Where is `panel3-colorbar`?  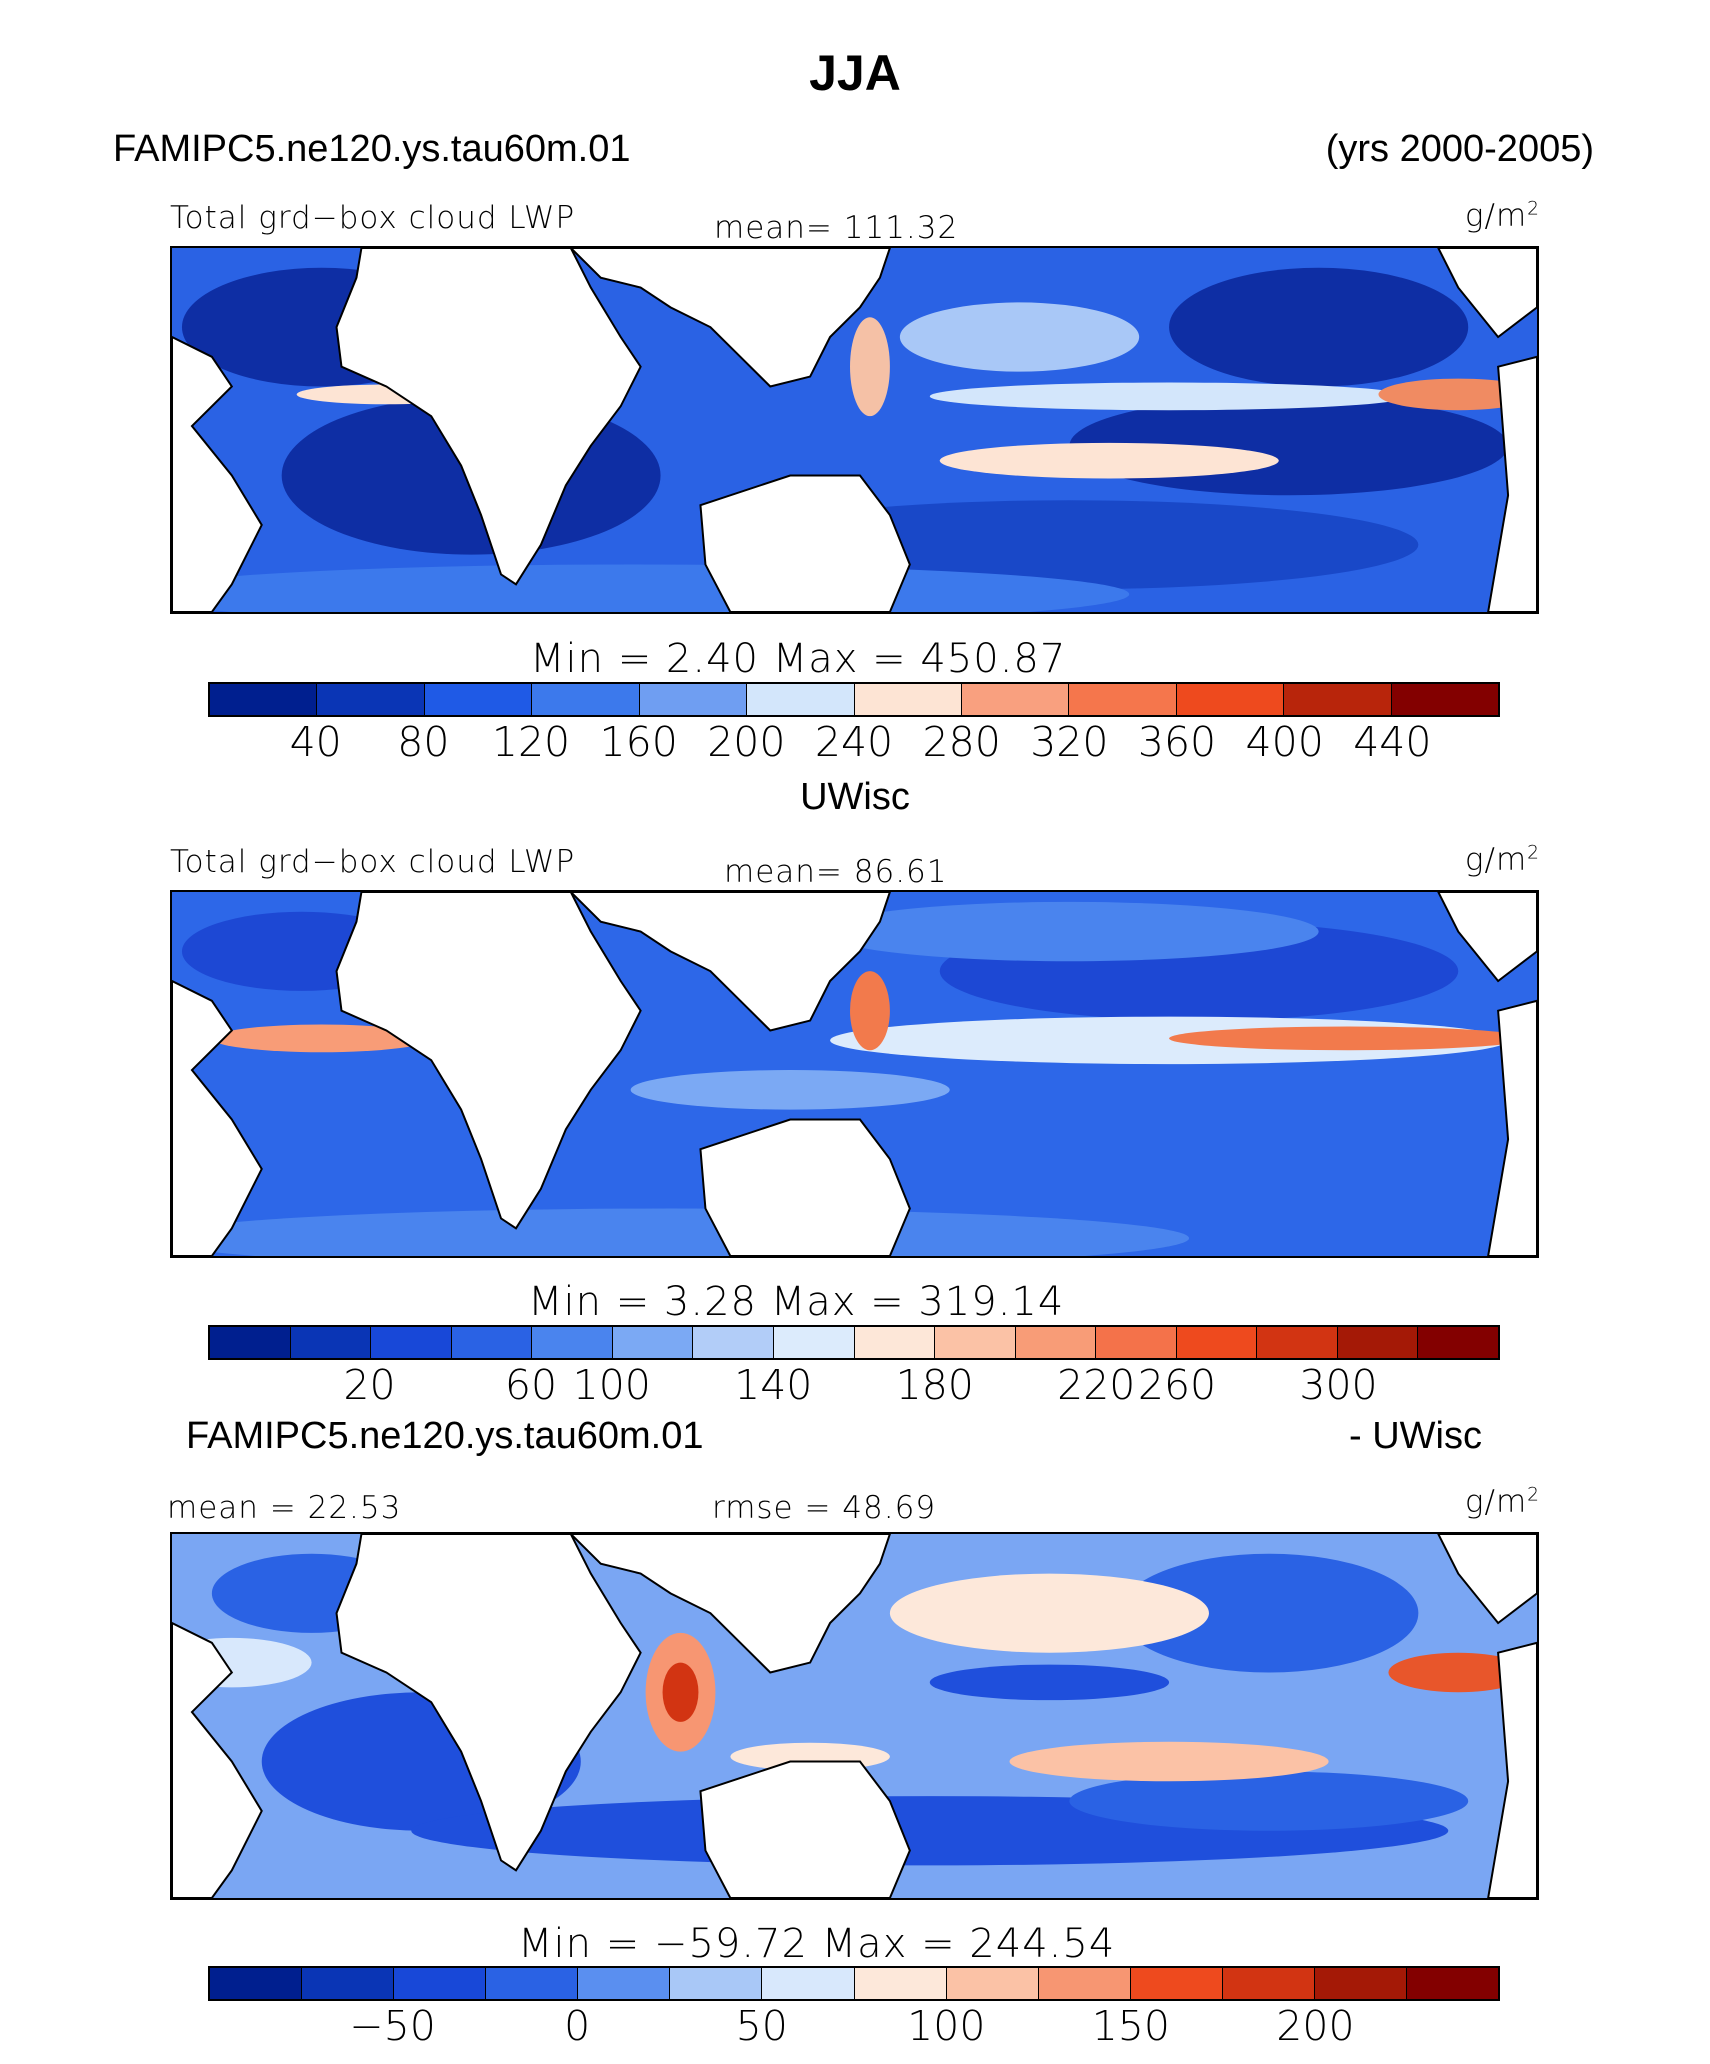 panel3-colorbar is located at coordinates (854, 1983).